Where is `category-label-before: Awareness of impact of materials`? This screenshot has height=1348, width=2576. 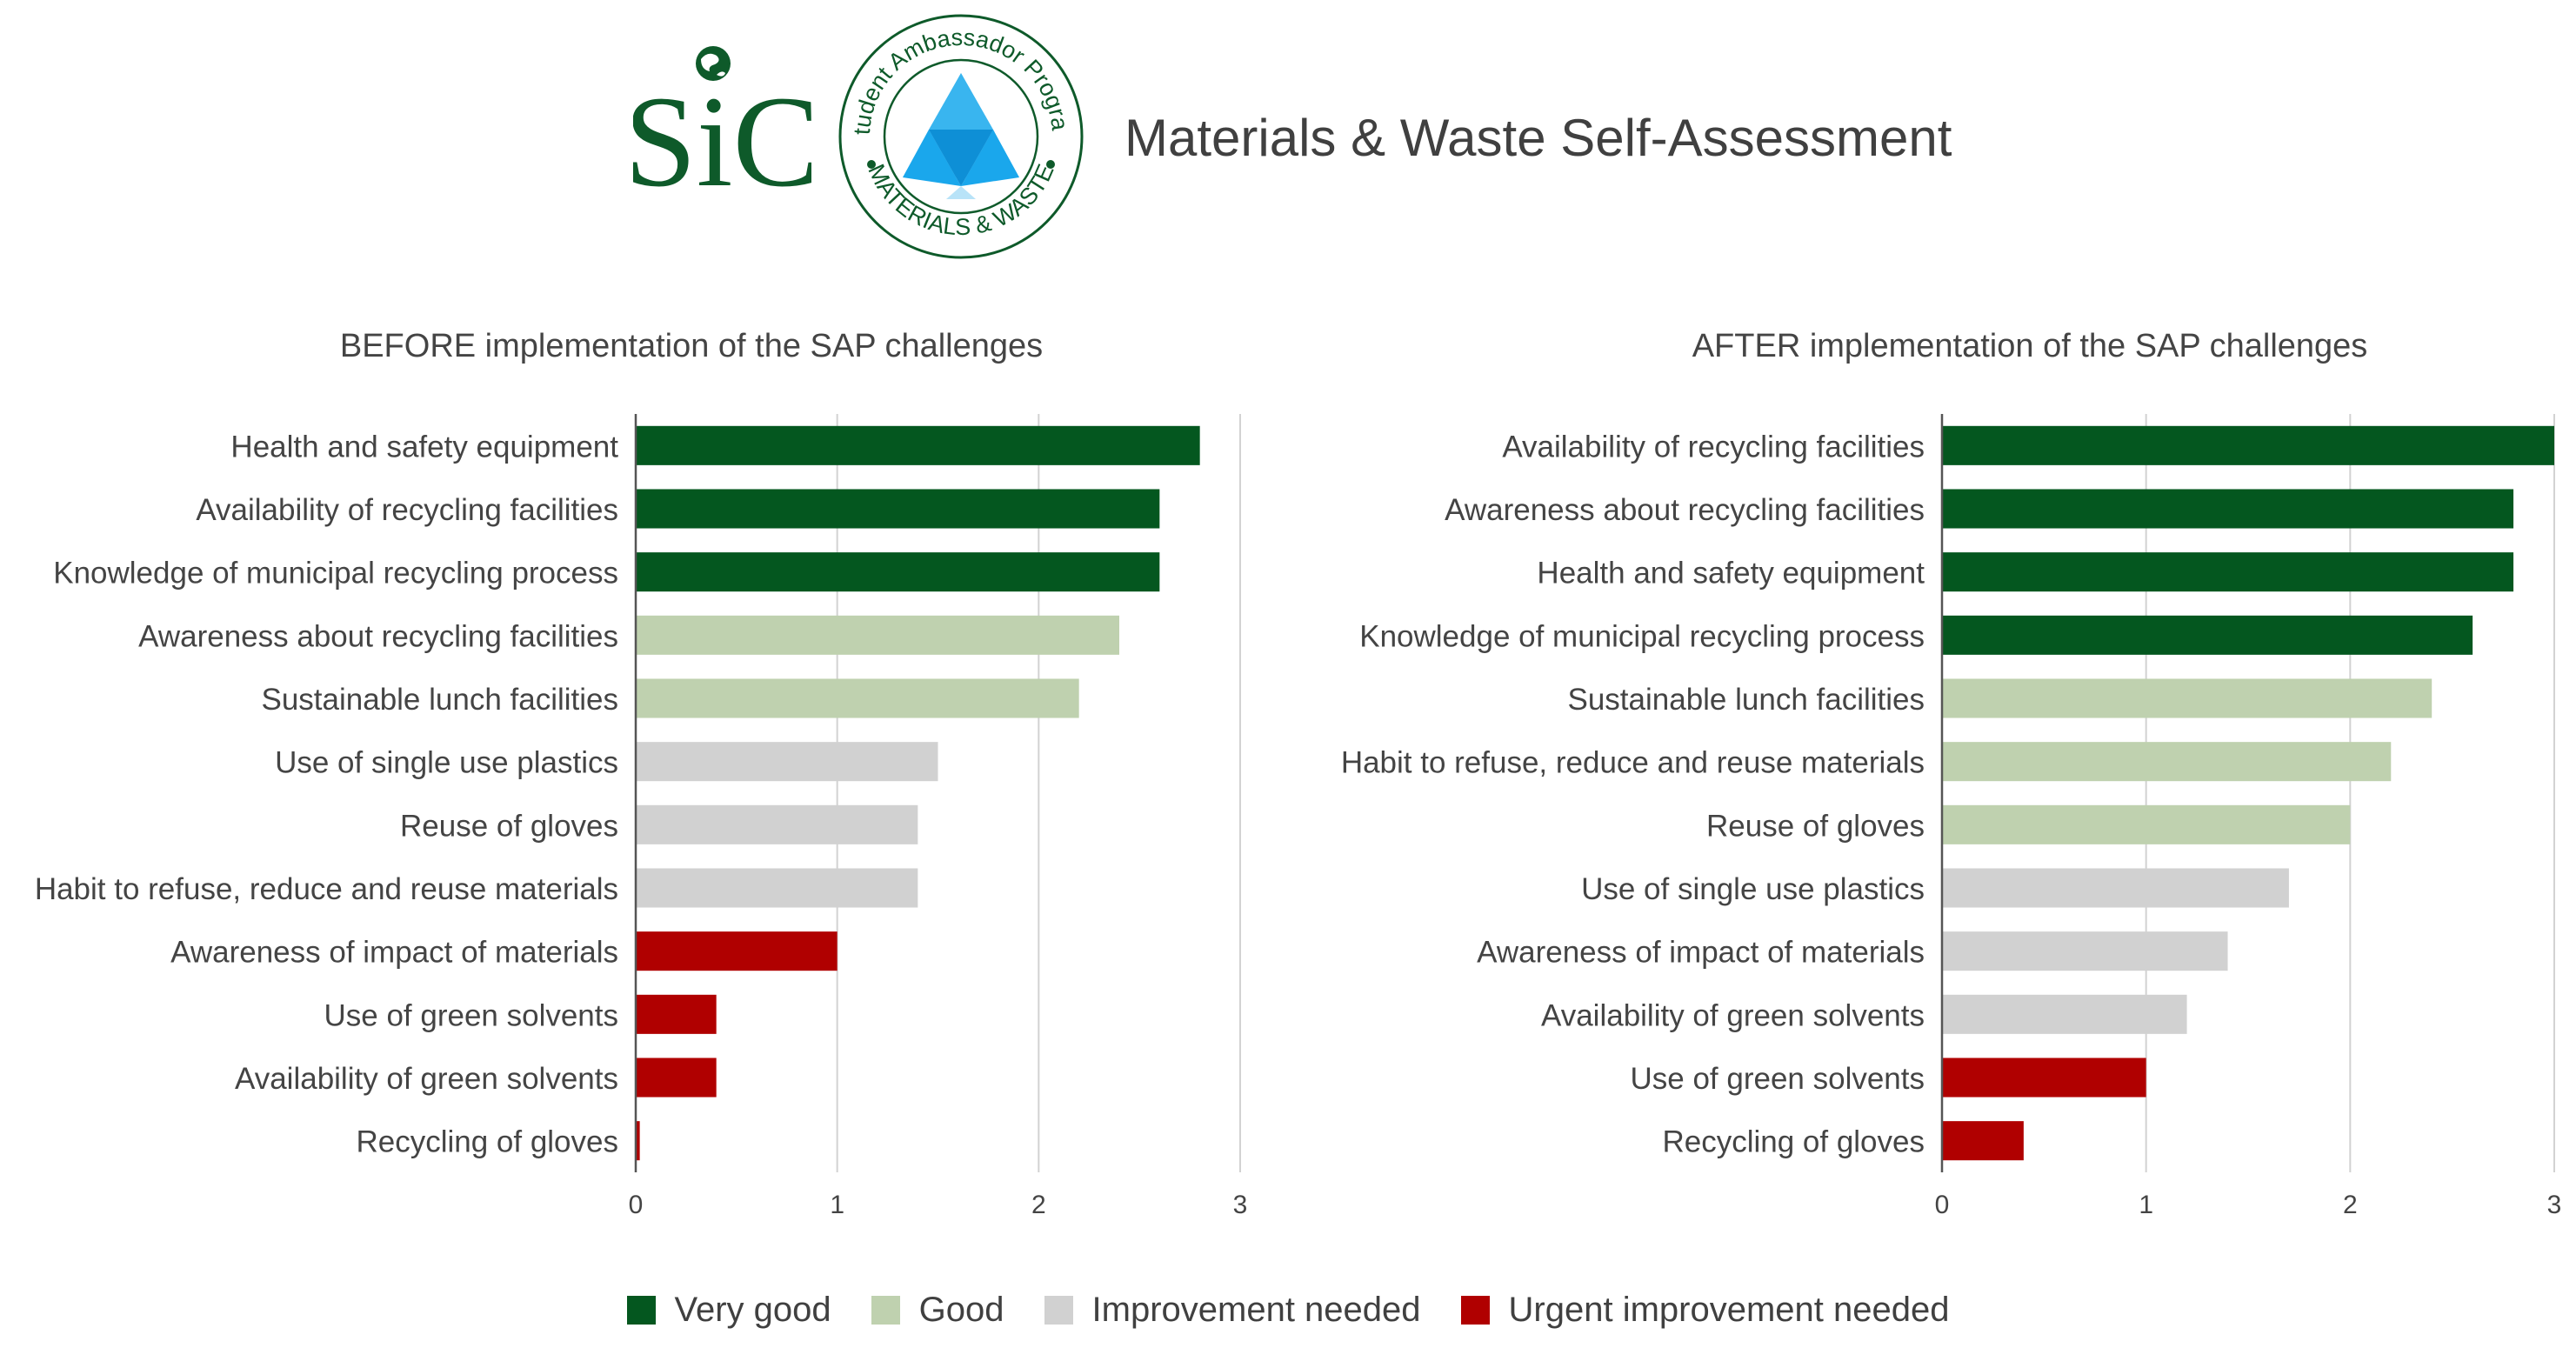 category-label-before: Awareness of impact of materials is located at coordinates (394, 953).